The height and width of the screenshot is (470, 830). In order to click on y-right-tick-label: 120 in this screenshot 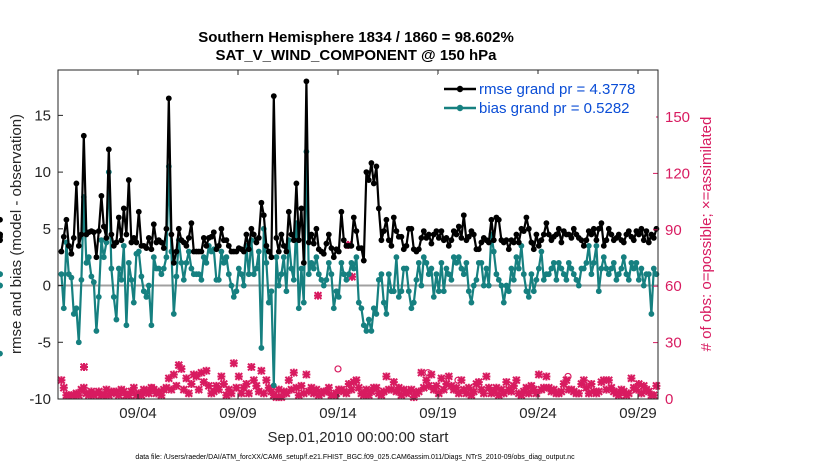, I will do `click(677, 173)`.